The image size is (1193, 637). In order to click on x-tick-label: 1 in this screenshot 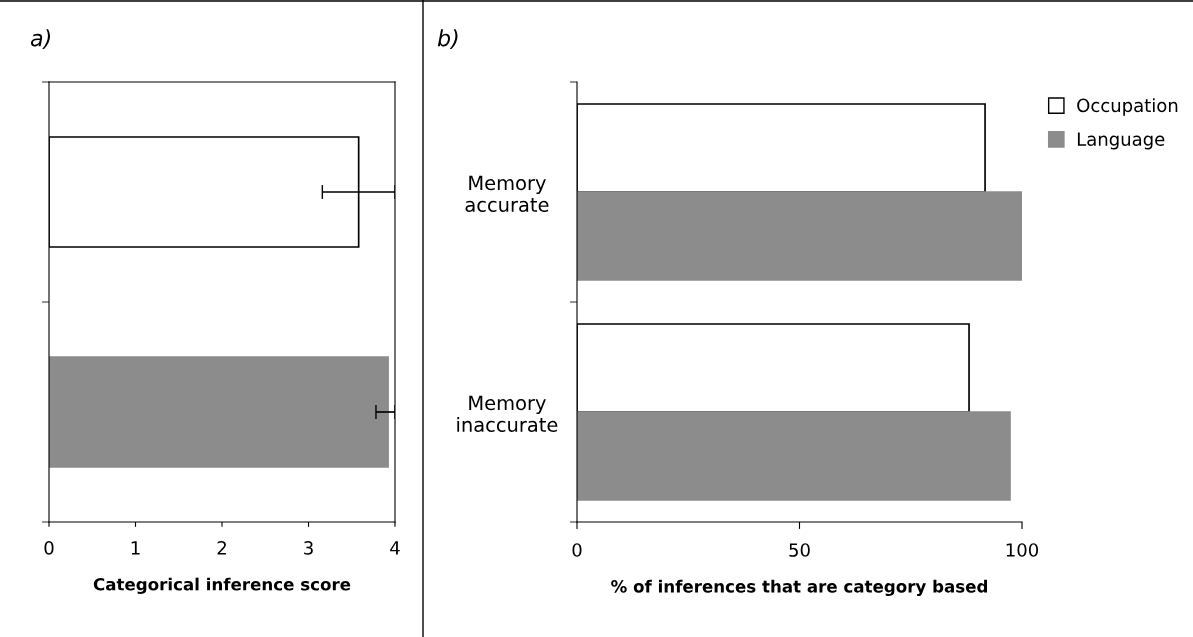, I will do `click(135, 548)`.